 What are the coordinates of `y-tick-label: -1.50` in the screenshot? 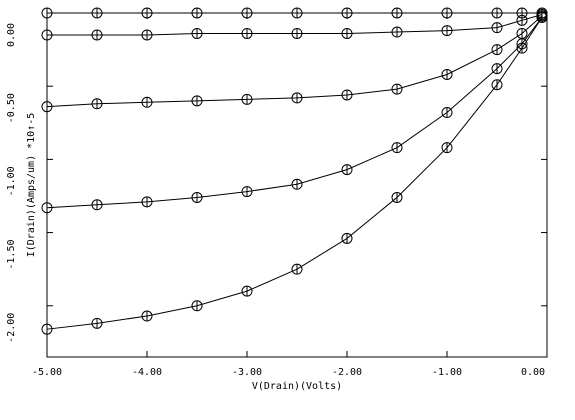 It's located at (11, 255).